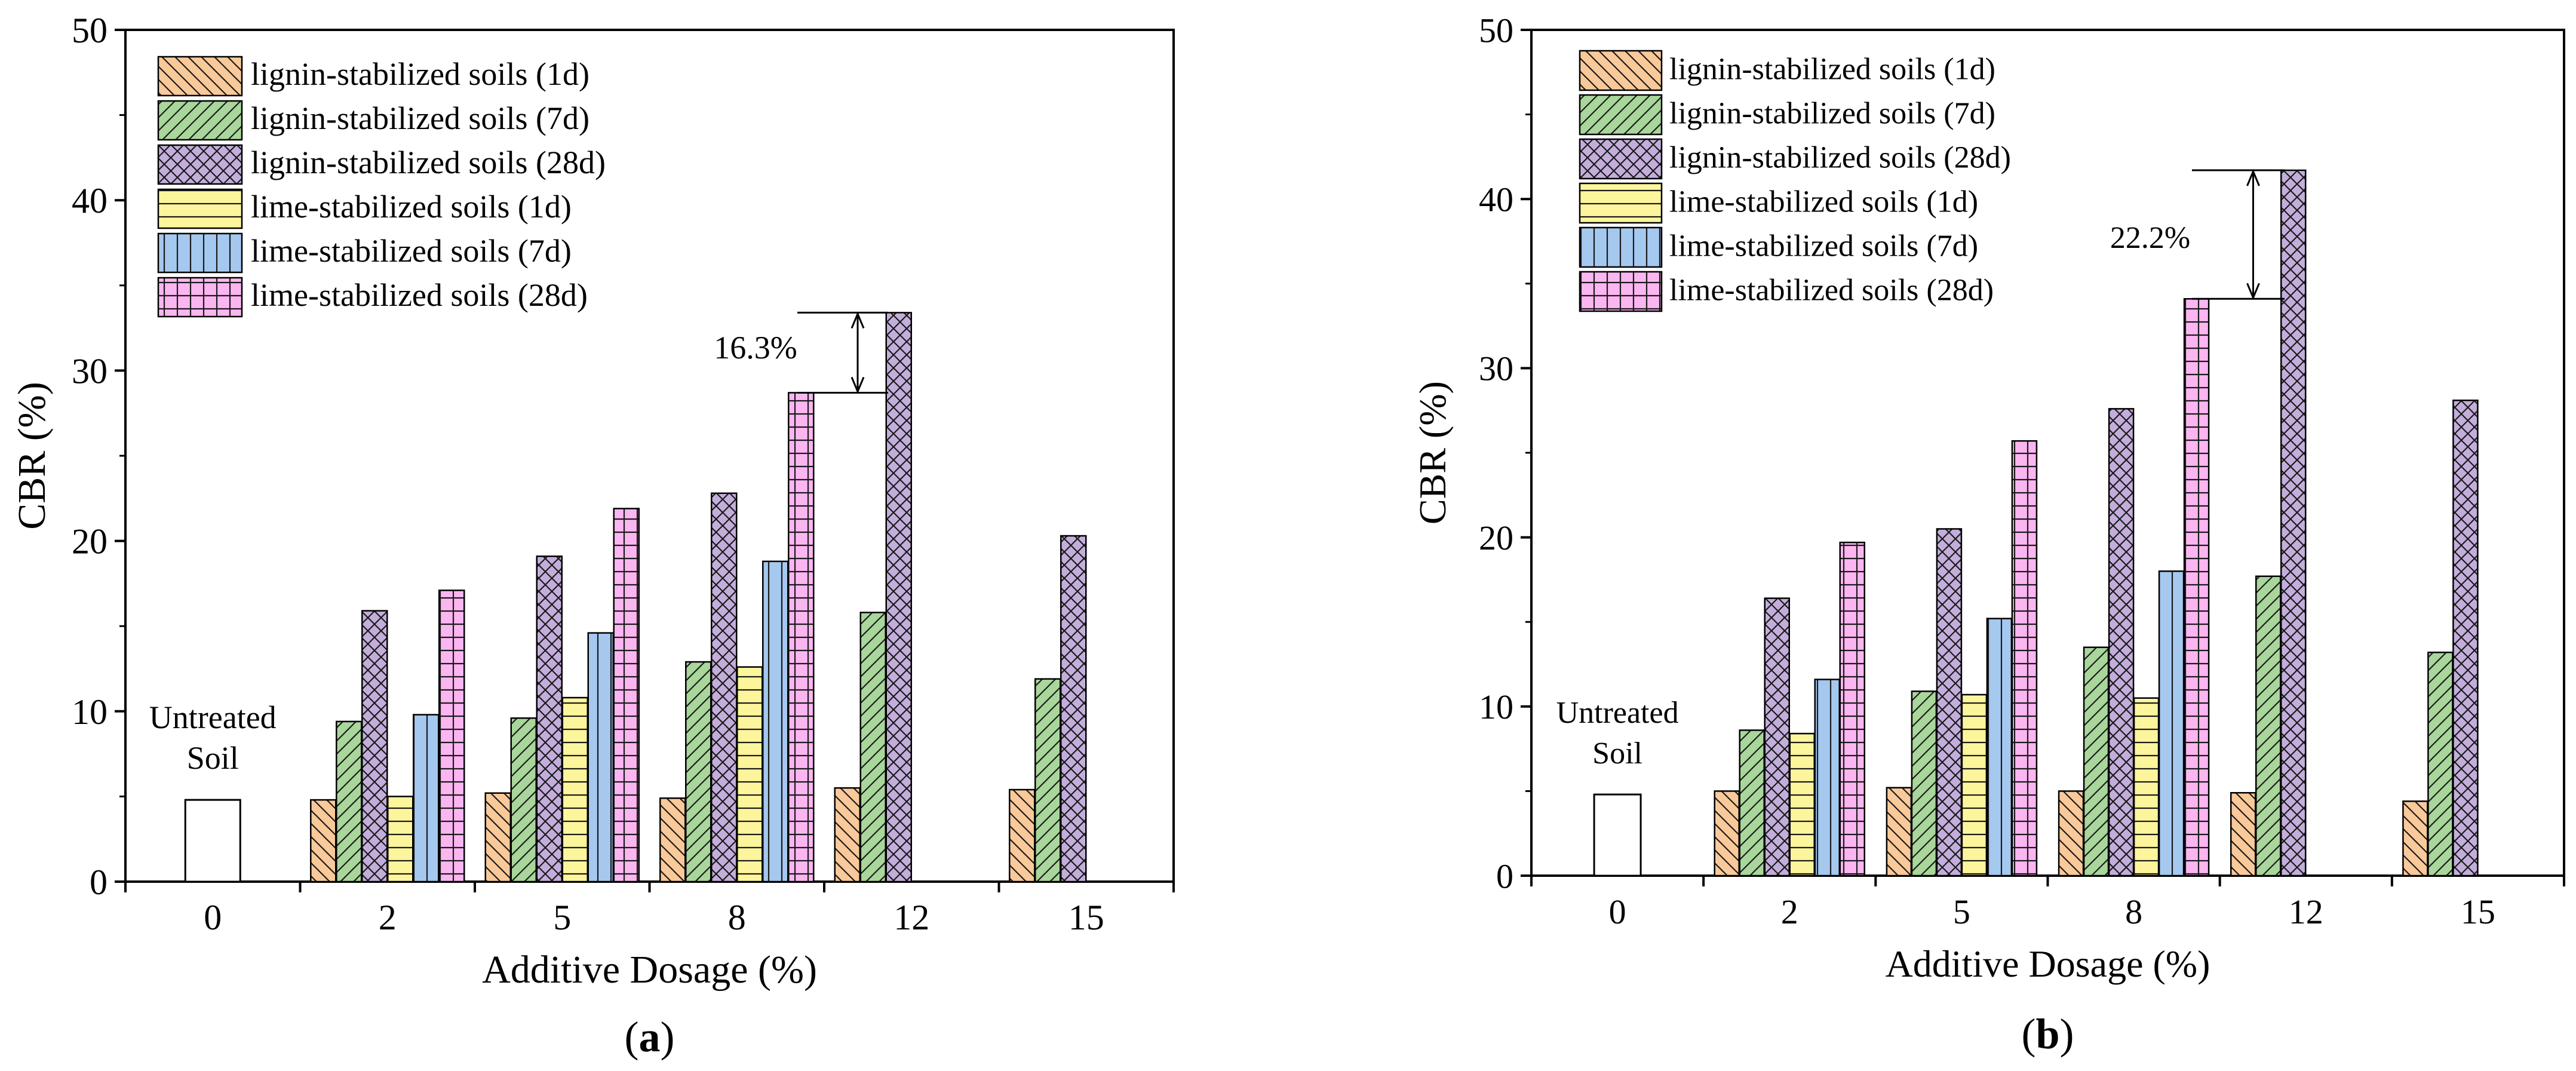 Image resolution: width=2576 pixels, height=1071 pixels. I want to click on annotation-label: 22.2%, so click(2150, 238).